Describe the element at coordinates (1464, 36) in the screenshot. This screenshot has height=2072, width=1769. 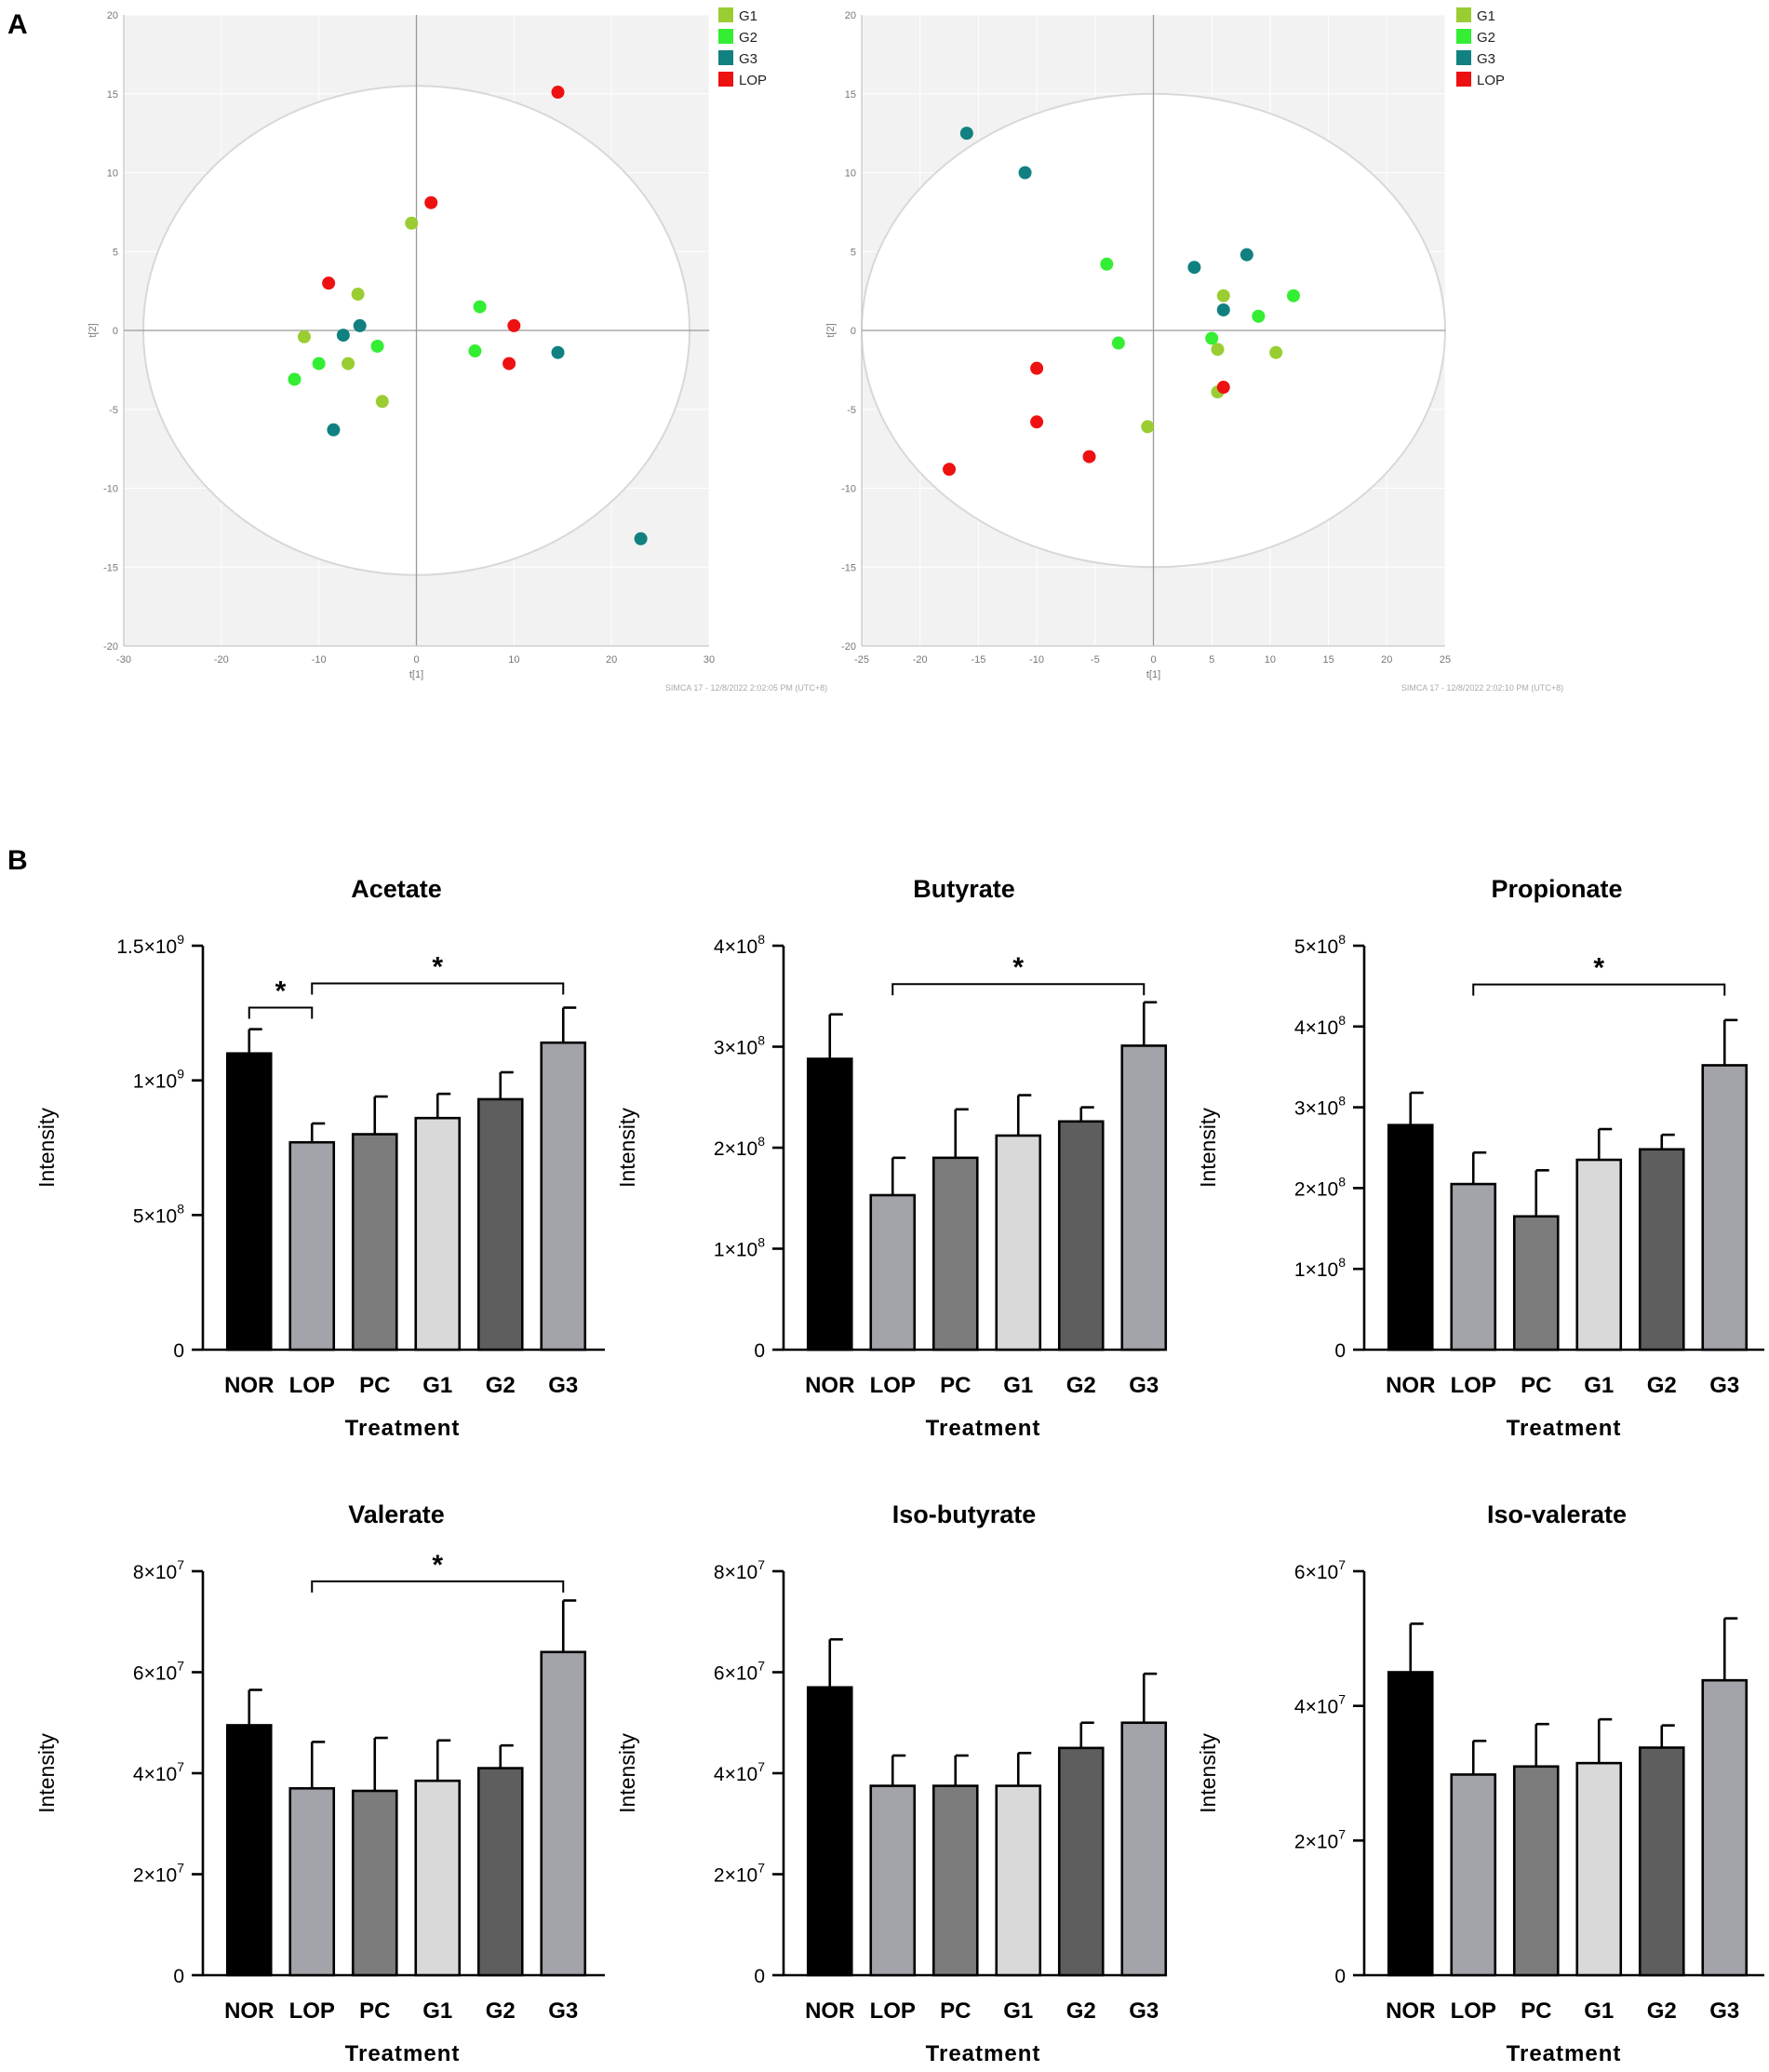
I see `legend-swatch-g2` at that location.